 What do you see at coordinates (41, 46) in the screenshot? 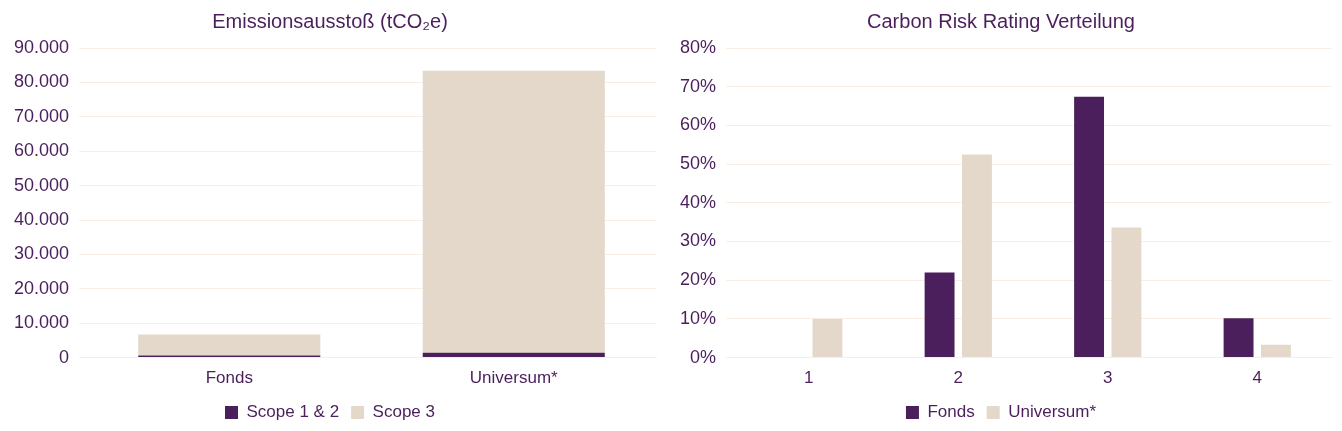
I see `y-tick-label: 90.000` at bounding box center [41, 46].